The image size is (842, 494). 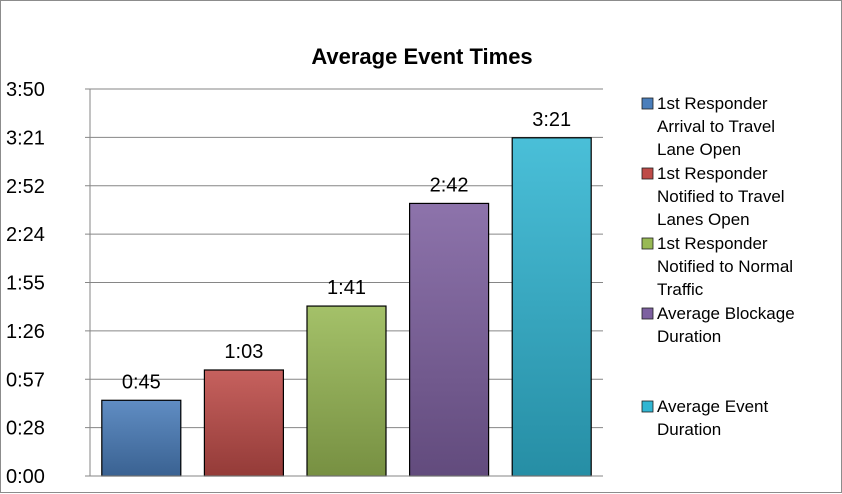 I want to click on data-label: 2:42, so click(x=449, y=185).